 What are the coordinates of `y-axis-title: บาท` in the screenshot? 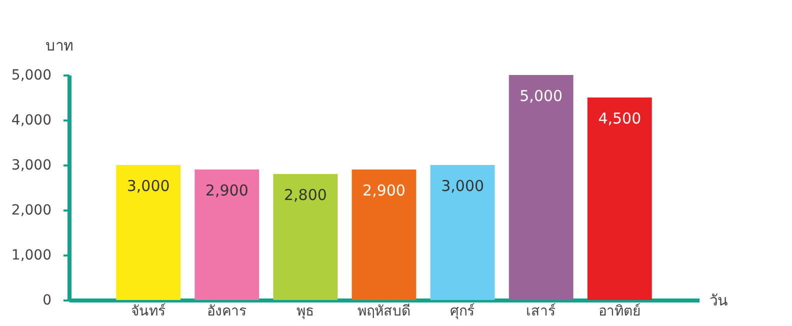 It's located at (60, 45).